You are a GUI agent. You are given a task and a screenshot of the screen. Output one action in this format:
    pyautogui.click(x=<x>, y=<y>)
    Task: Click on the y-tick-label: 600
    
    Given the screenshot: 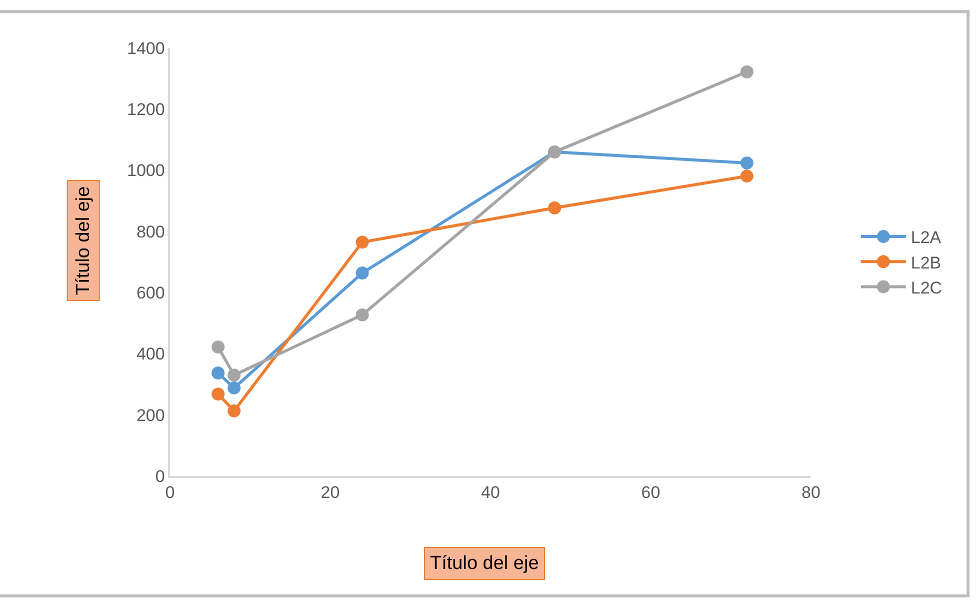 What is the action you would take?
    pyautogui.click(x=150, y=293)
    